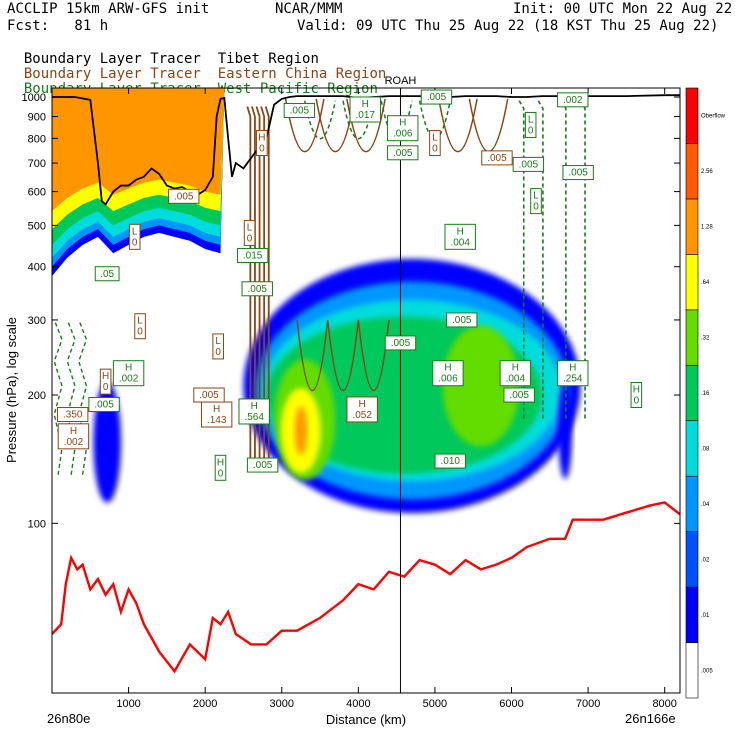 Image resolution: width=740 pixels, height=740 pixels. Describe the element at coordinates (69, 718) in the screenshot. I see `section-start: 26n80e` at that location.